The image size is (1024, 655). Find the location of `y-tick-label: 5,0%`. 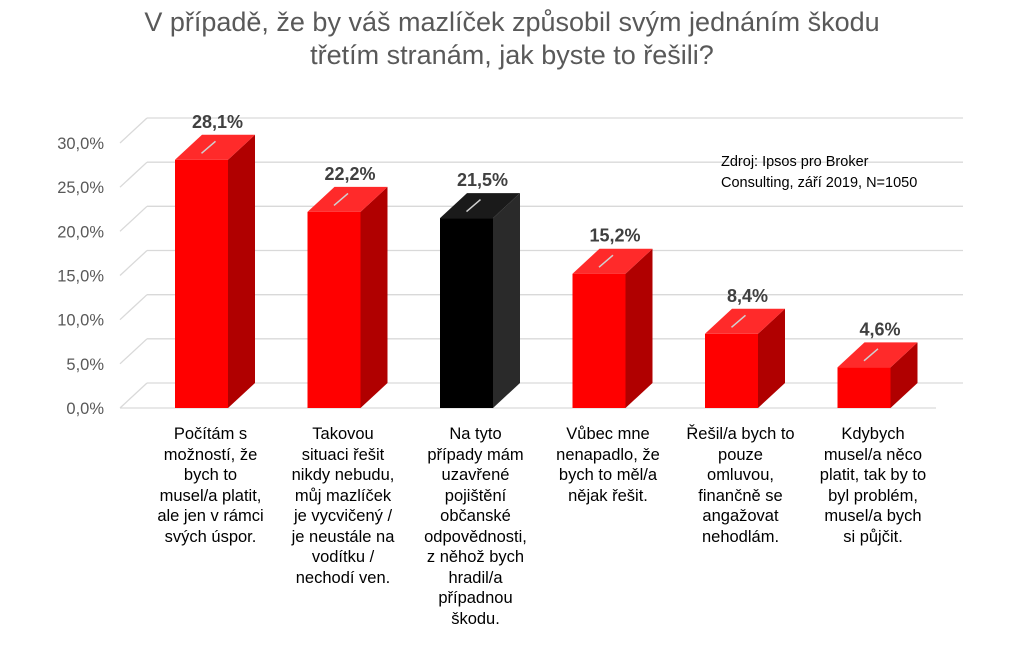

y-tick-label: 5,0% is located at coordinates (85, 365).